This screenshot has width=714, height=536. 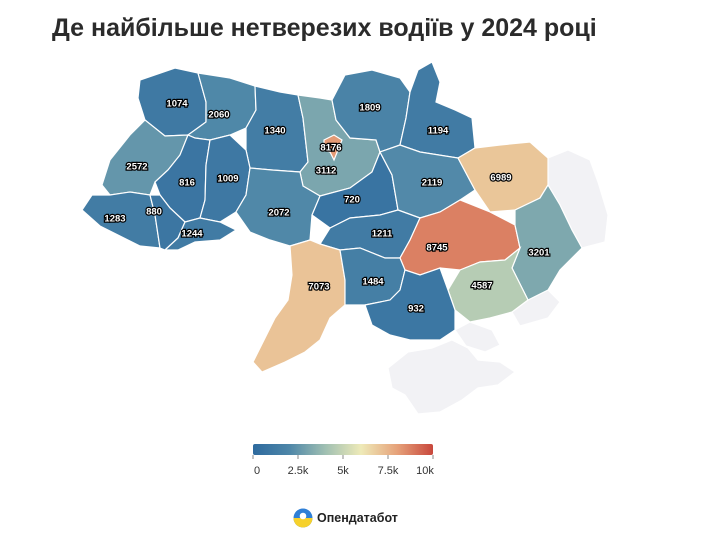 What do you see at coordinates (303, 518) in the screenshot?
I see `opendatabot-logo-icon` at bounding box center [303, 518].